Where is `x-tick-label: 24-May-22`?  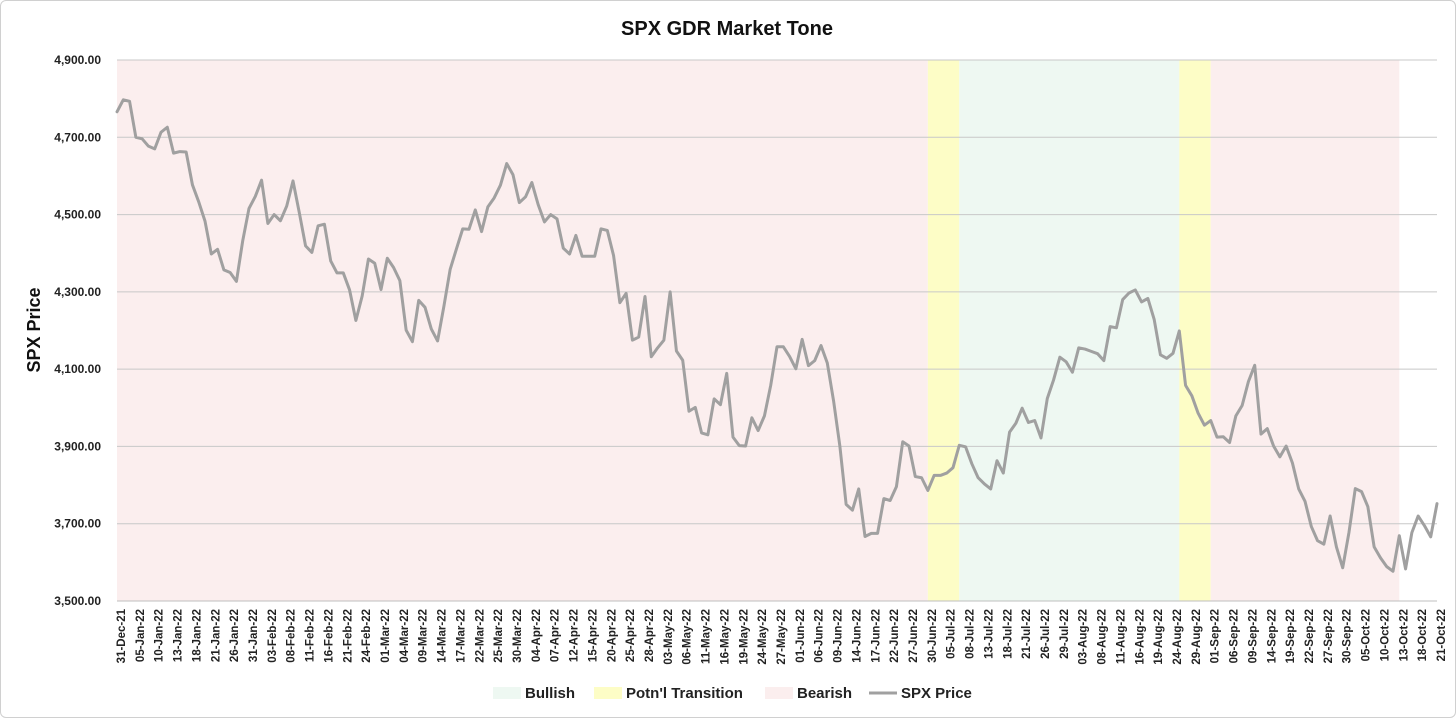 x-tick-label: 24-May-22 is located at coordinates (763, 637).